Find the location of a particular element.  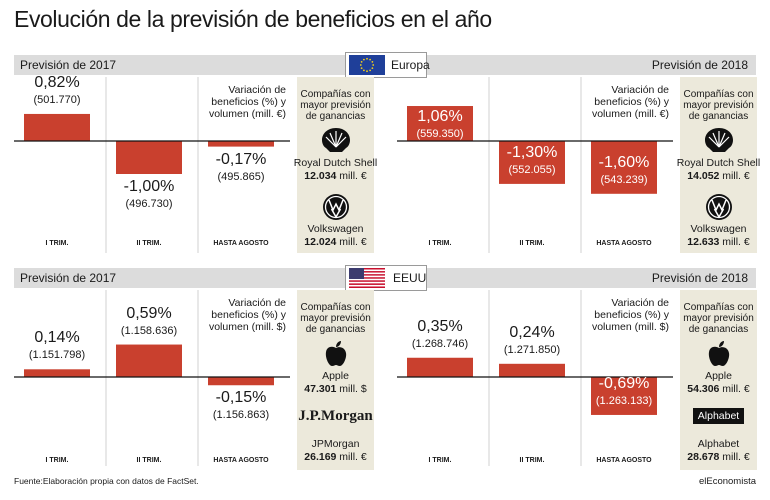

volume-label: (495.865) is located at coordinates (241, 176).